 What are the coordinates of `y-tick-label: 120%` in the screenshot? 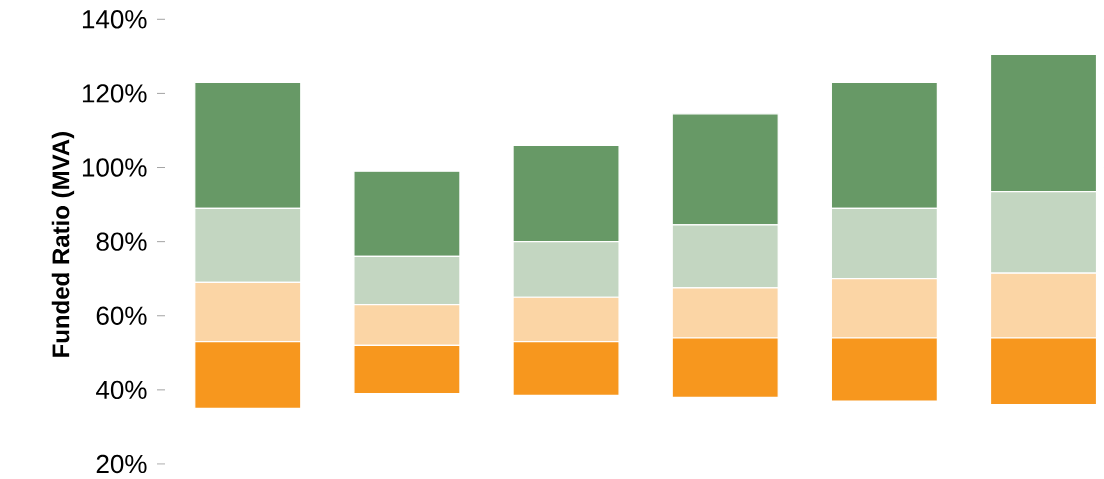 It's located at (114, 93).